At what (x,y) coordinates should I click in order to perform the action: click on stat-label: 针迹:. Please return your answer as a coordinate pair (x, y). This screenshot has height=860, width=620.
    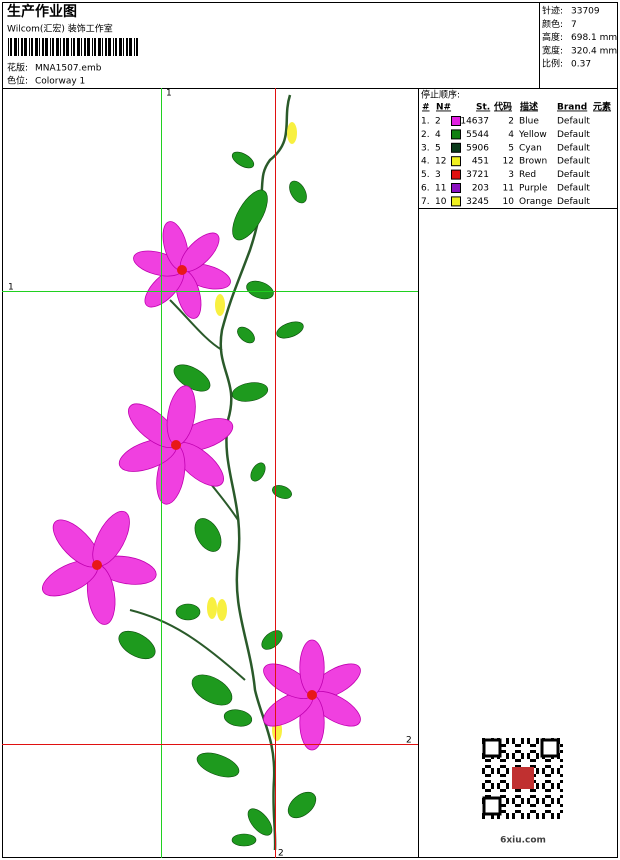
    Looking at the image, I should click on (552, 11).